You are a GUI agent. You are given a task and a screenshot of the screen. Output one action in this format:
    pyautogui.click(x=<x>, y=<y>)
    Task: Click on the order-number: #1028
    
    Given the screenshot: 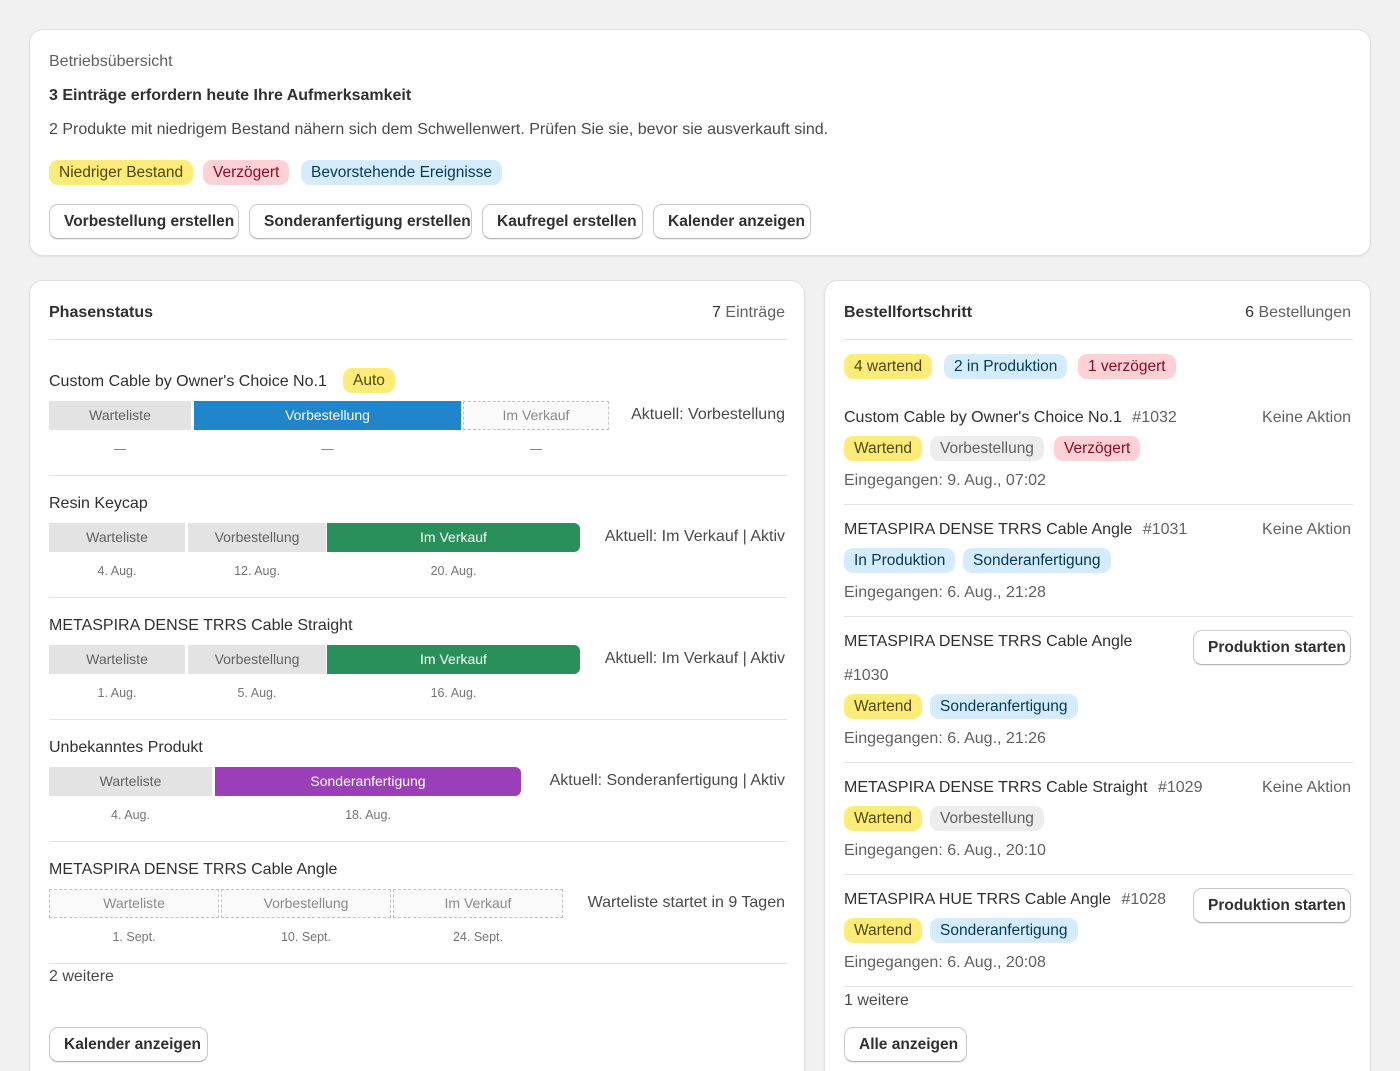 What is the action you would take?
    pyautogui.click(x=1144, y=899)
    